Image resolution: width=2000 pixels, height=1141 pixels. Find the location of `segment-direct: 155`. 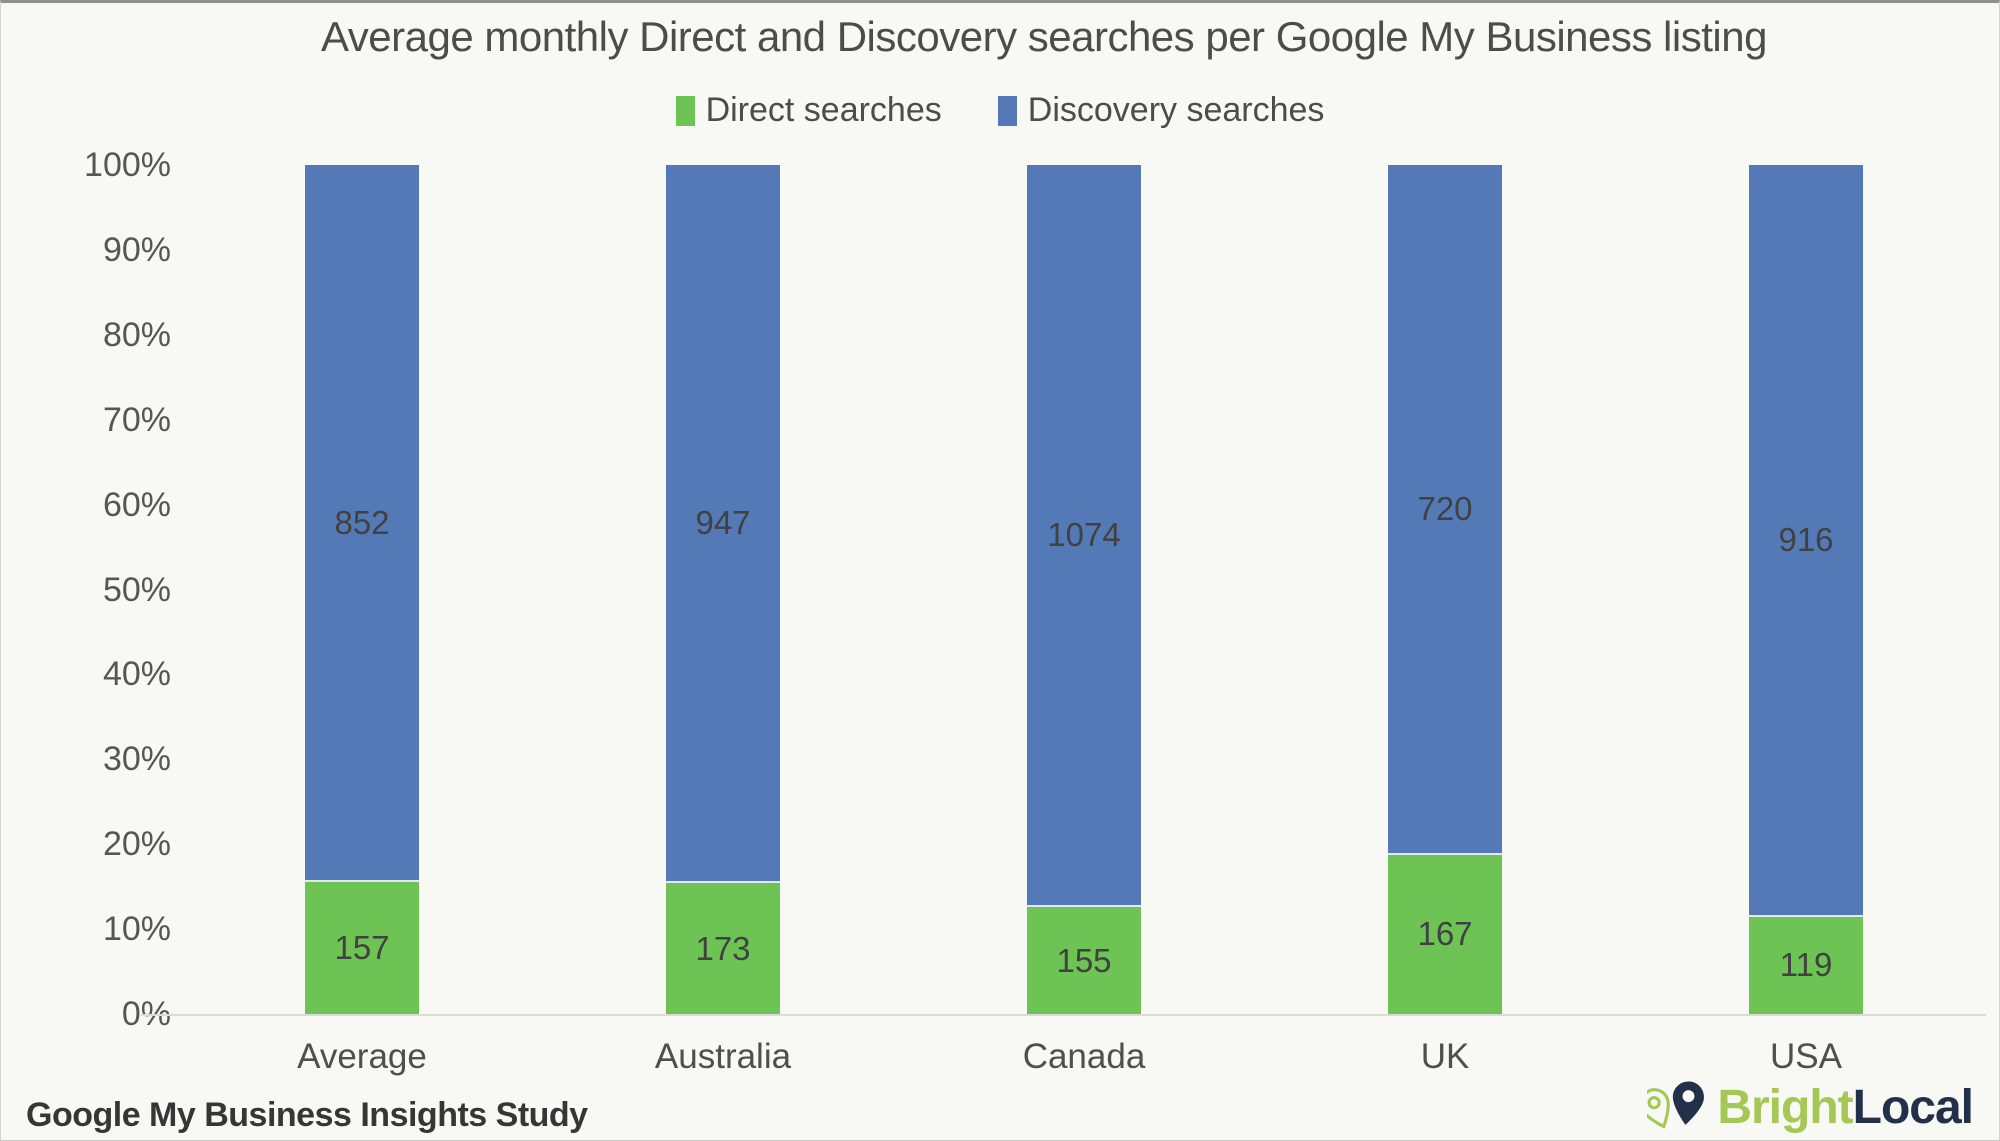

segment-direct: 155 is located at coordinates (1084, 959).